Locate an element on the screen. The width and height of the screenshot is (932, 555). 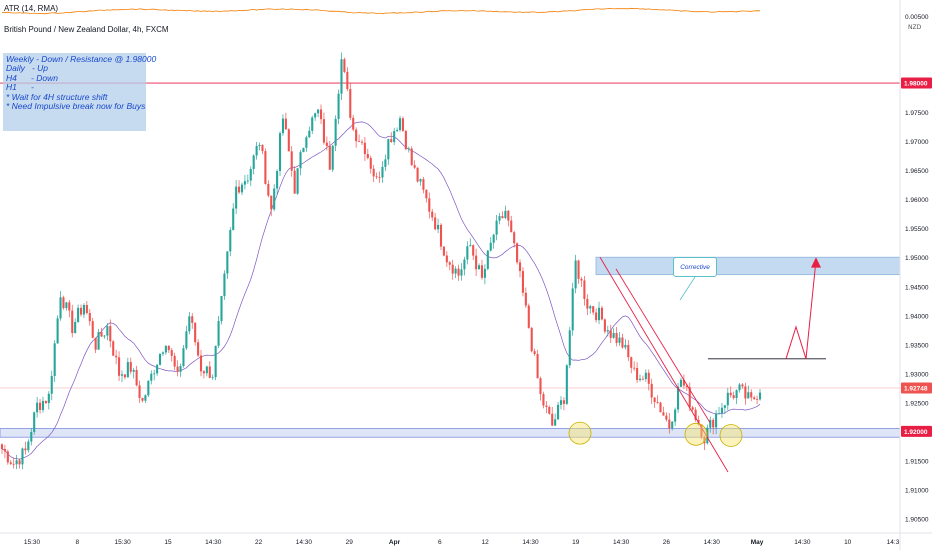
supply-zone is located at coordinates (748, 266).